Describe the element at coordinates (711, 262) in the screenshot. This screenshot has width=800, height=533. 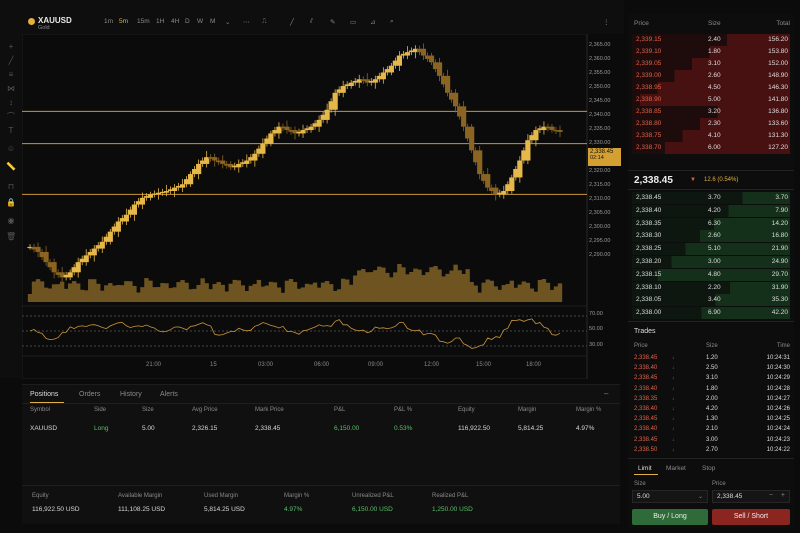
I see `bid-row: 2,338.20 3.00 24.90` at that location.